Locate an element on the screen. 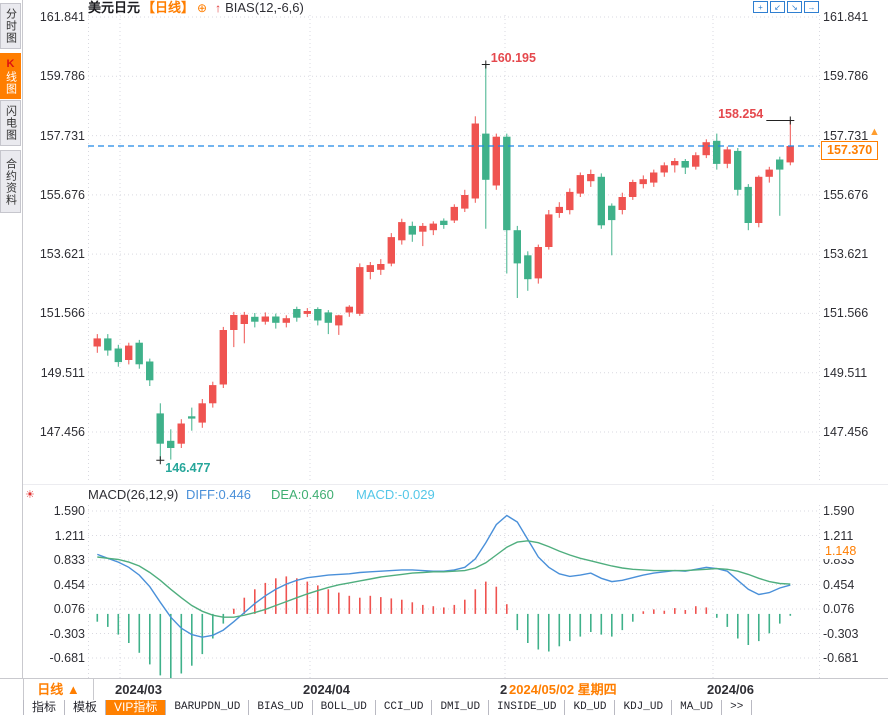  date-tick-label: 2024/04 is located at coordinates (326, 689).